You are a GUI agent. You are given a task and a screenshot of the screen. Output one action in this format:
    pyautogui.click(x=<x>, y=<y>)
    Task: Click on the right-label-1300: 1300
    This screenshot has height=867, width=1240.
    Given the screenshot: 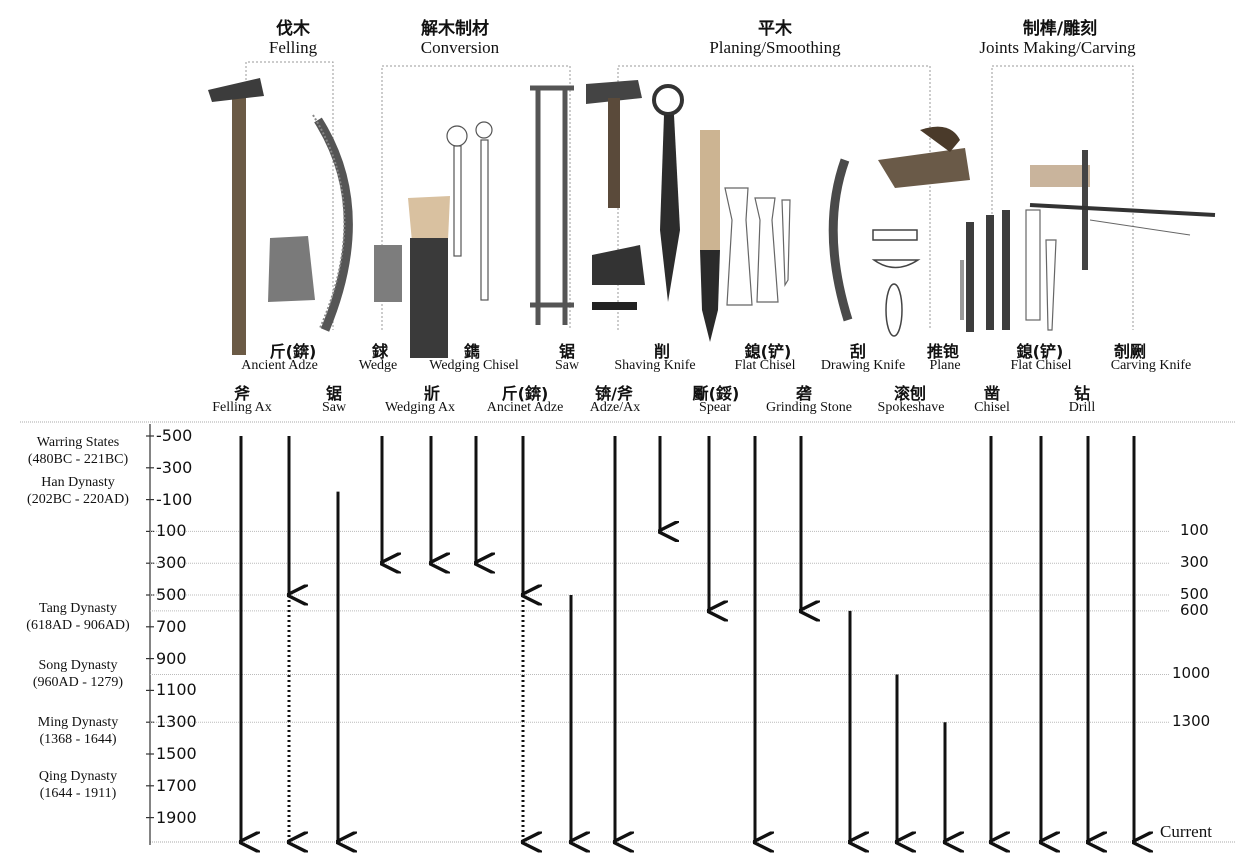 What is the action you would take?
    pyautogui.click(x=1191, y=721)
    